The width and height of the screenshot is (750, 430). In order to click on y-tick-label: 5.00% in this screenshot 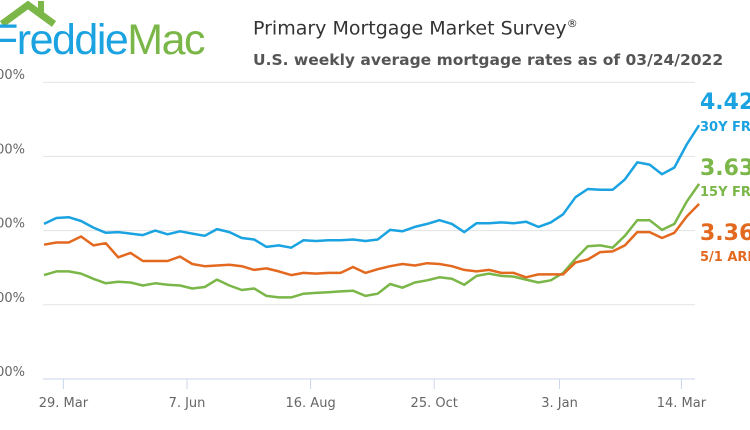, I will do `click(12, 75)`.